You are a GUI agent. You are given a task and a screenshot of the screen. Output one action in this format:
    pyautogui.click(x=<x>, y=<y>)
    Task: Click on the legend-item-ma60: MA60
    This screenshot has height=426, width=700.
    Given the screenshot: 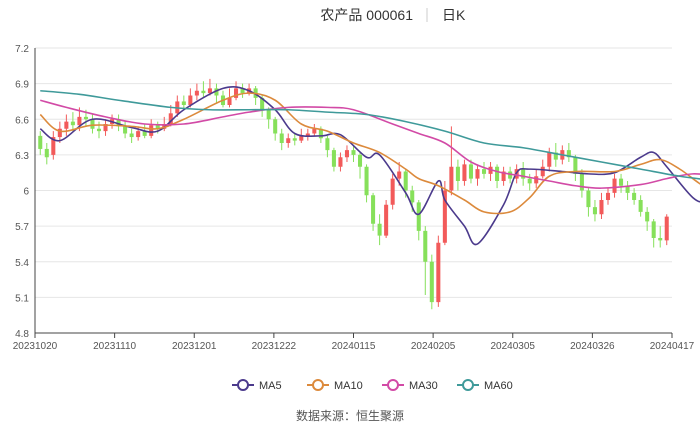 What is the action you would take?
    pyautogui.click(x=485, y=385)
    